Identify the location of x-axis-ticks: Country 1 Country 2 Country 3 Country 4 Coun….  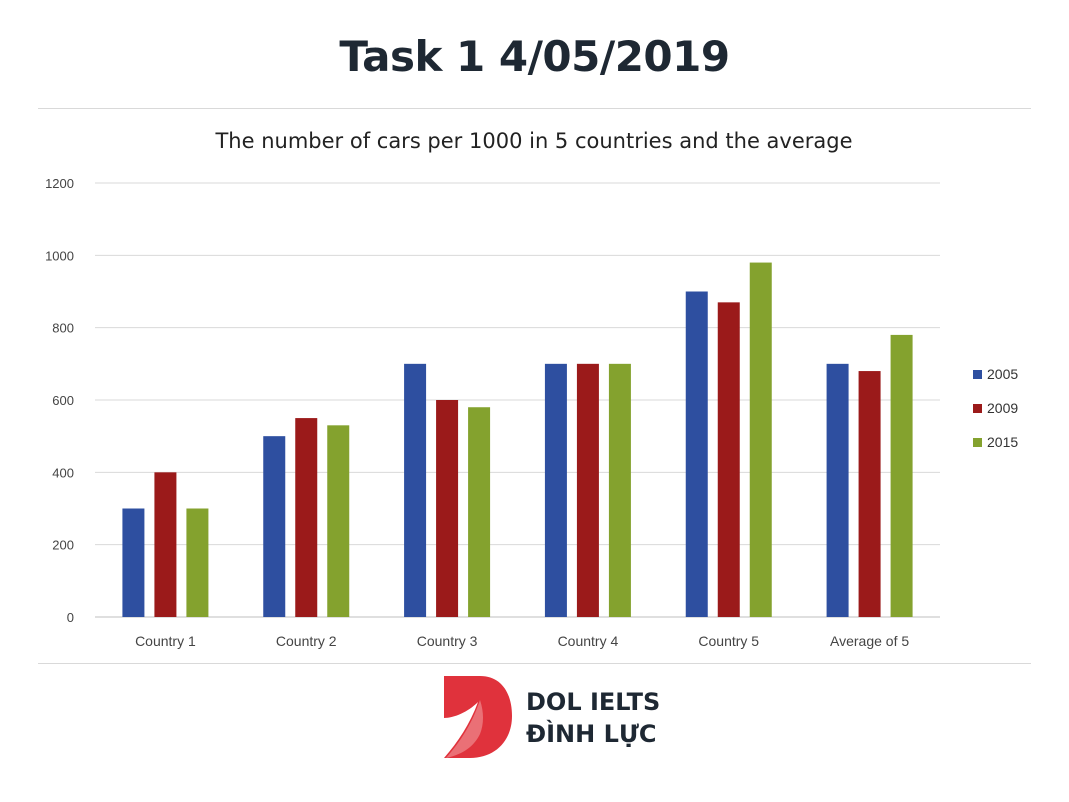
(522, 641).